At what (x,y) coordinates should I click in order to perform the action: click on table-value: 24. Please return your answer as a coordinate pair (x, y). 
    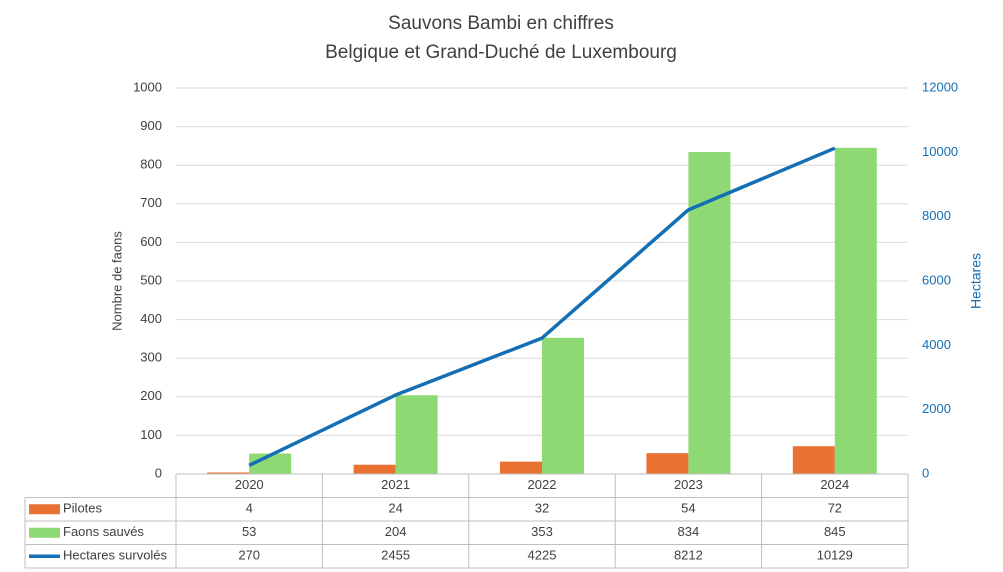
    Looking at the image, I should click on (395, 508).